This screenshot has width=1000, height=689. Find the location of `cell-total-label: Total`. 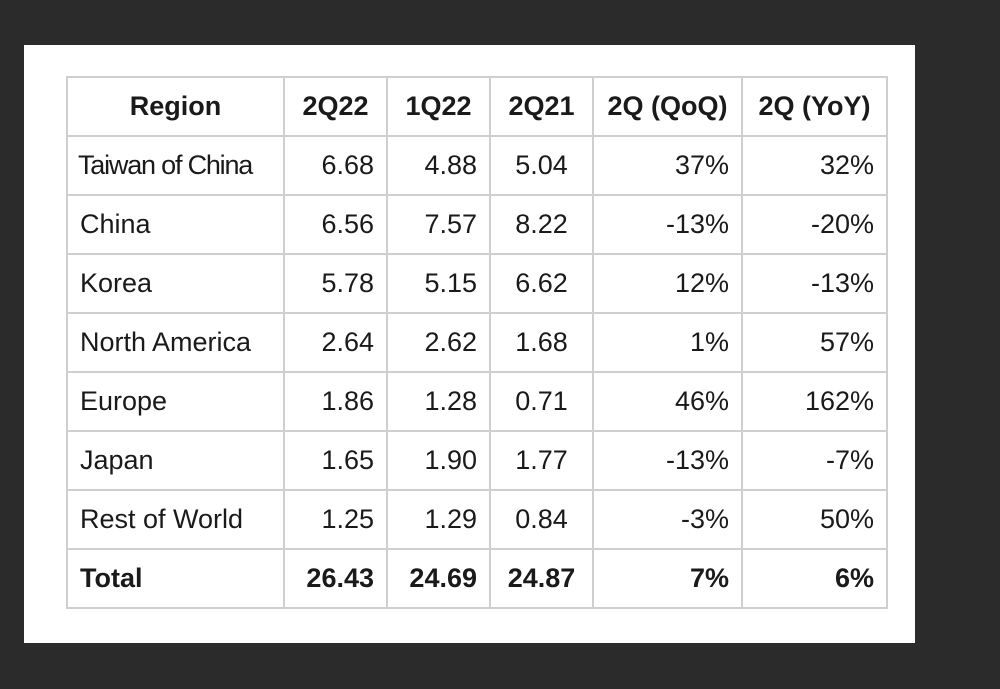

cell-total-label: Total is located at coordinates (175, 578).